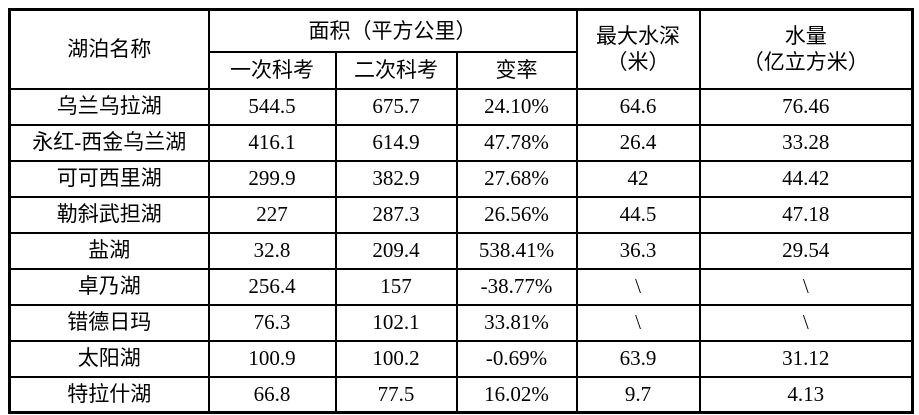  Describe the element at coordinates (272, 142) in the screenshot. I see `cell-survey1: 416.1` at that location.